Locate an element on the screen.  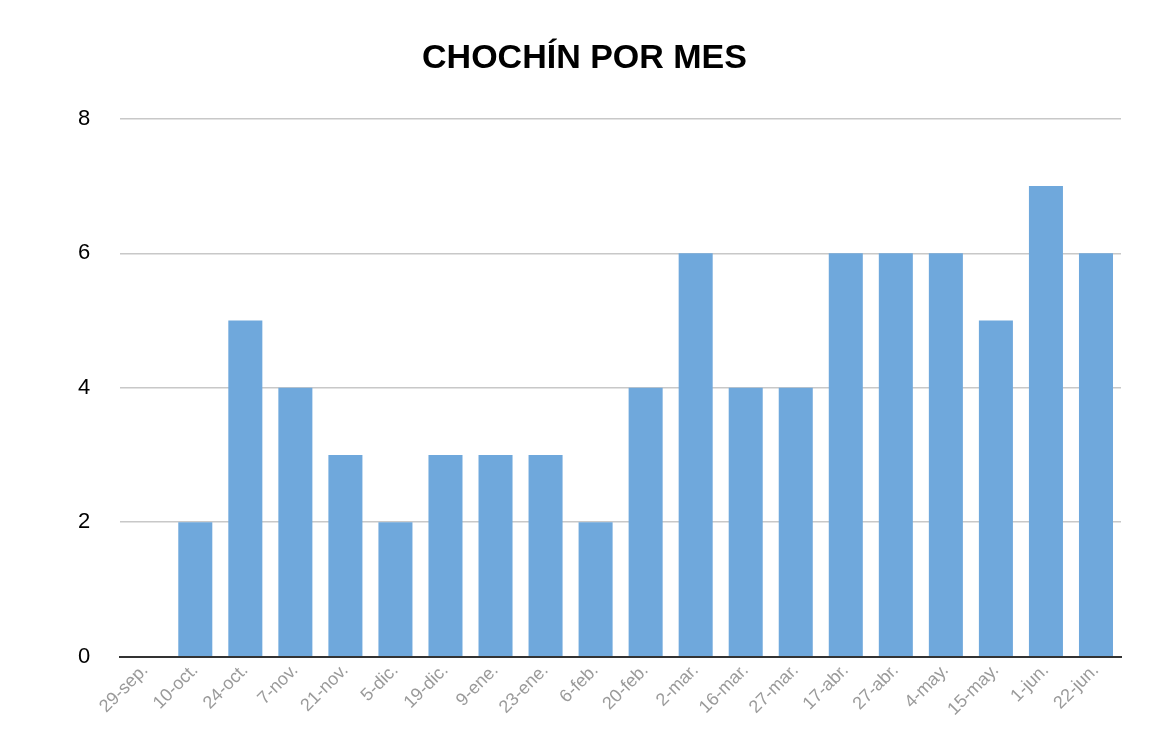
y-tick-label: 4 is located at coordinates (84, 386).